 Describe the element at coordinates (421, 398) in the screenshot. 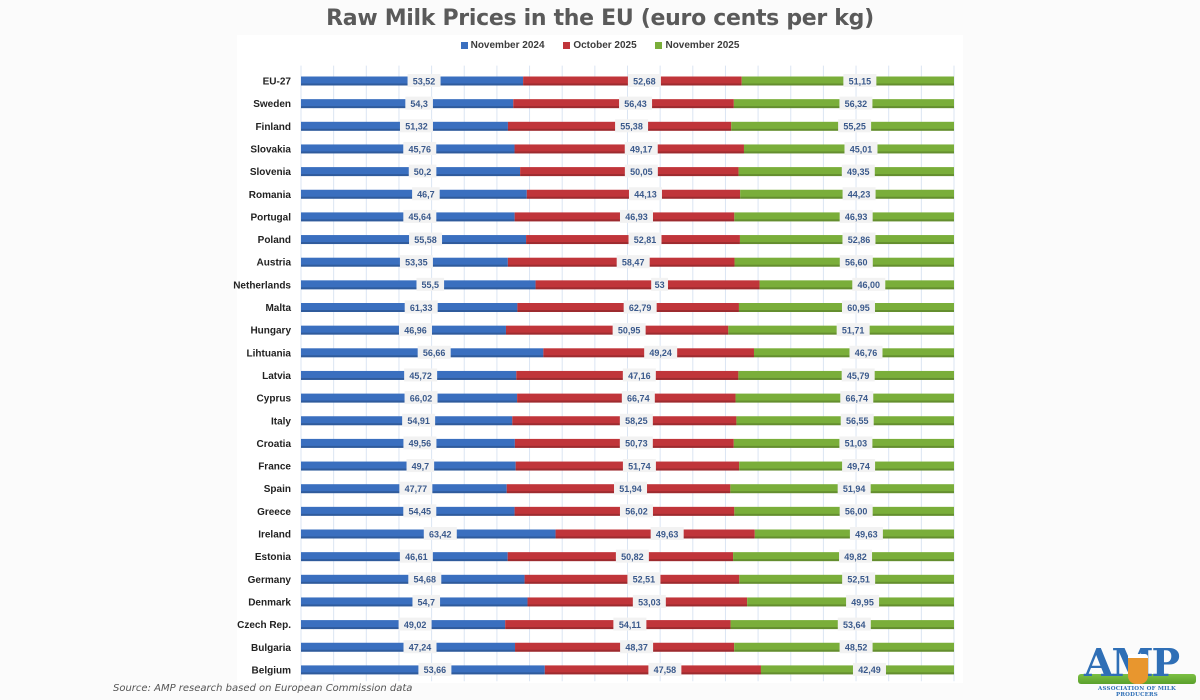

I see `data-label: 66,02` at that location.